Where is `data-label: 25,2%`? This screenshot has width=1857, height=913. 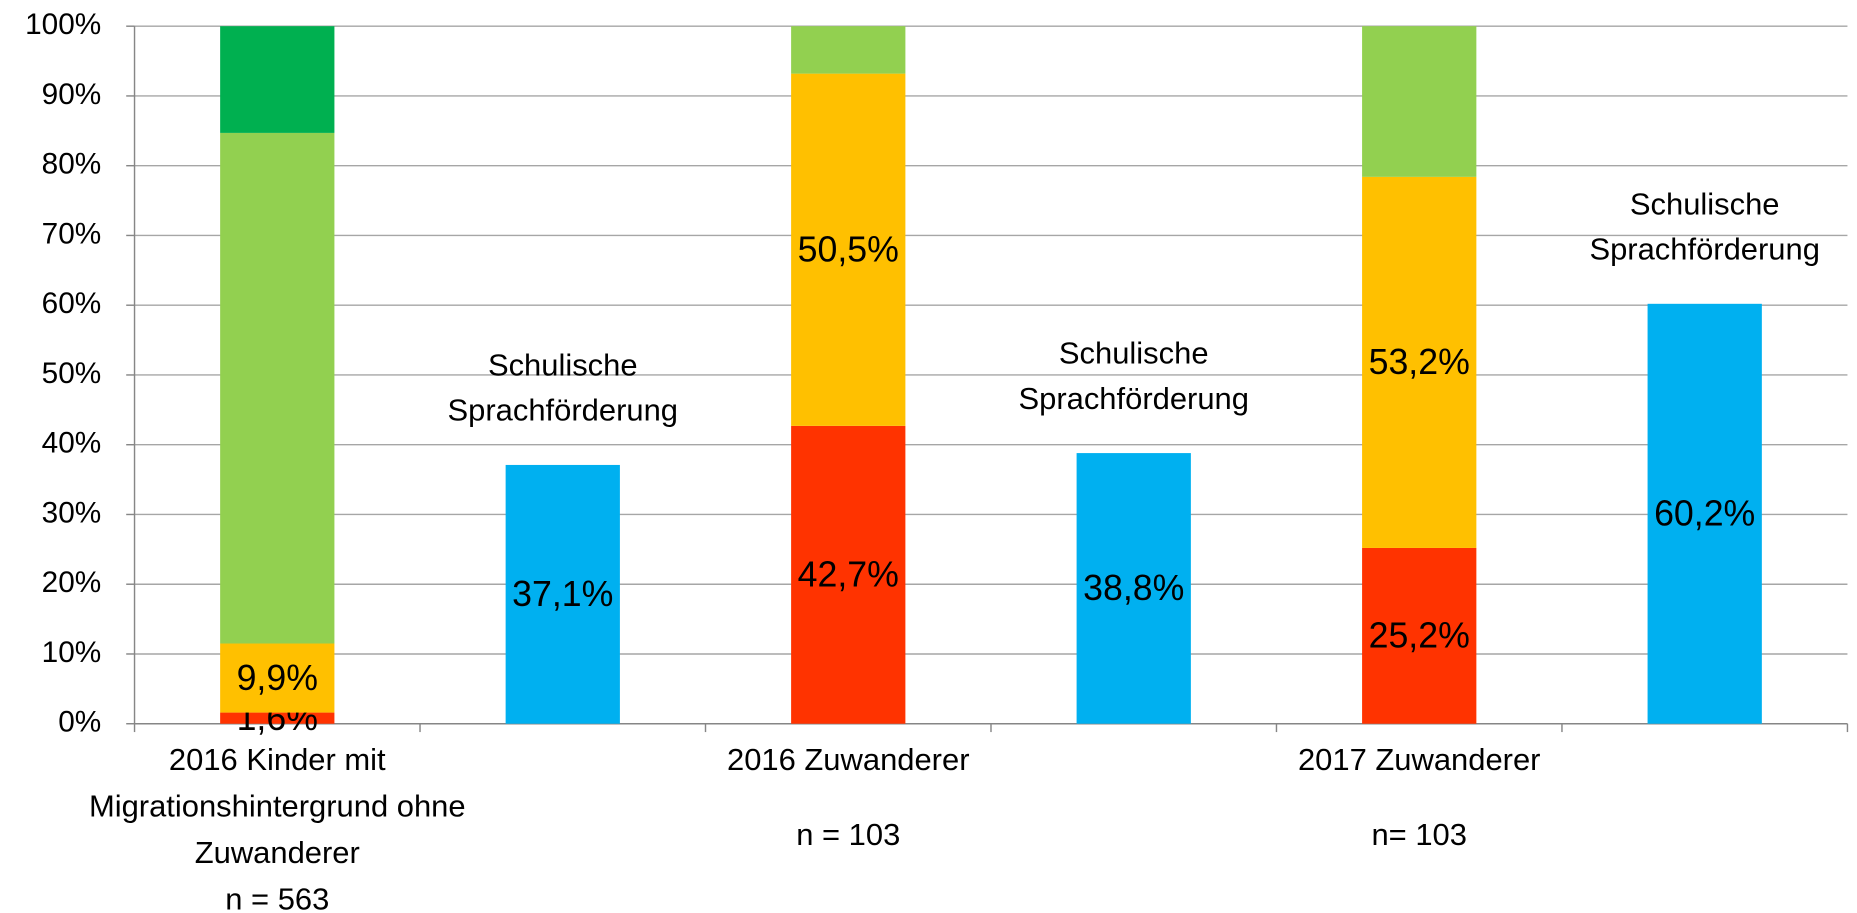 data-label: 25,2% is located at coordinates (1419, 636).